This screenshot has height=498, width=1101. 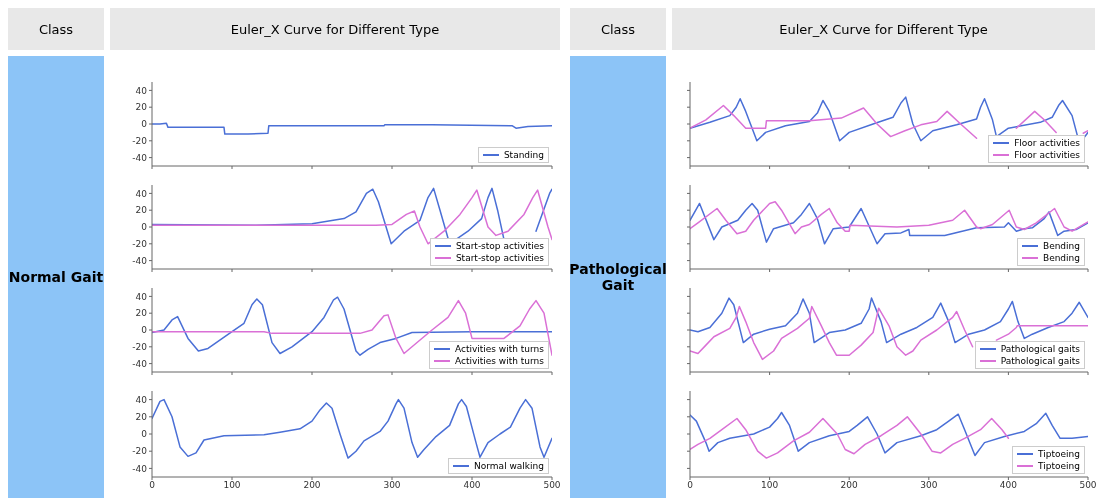 What do you see at coordinates (509, 466) in the screenshot?
I see `legend-label: Normal walking` at bounding box center [509, 466].